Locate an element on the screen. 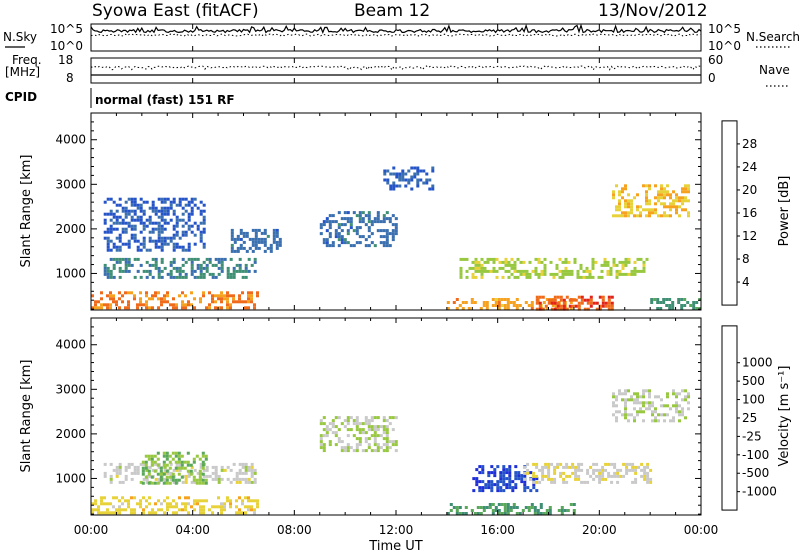 This screenshot has height=554, width=800. colorbar-tick-label: 28 is located at coordinates (749, 144).